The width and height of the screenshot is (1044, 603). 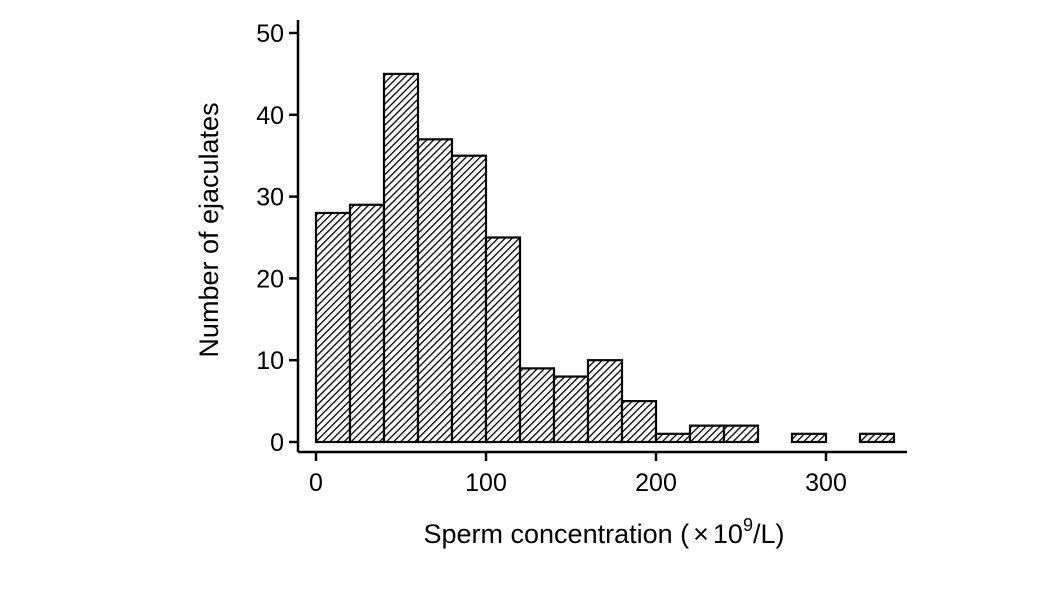 I want to click on y-axis-label: Number of ejaculates, so click(x=209, y=229).